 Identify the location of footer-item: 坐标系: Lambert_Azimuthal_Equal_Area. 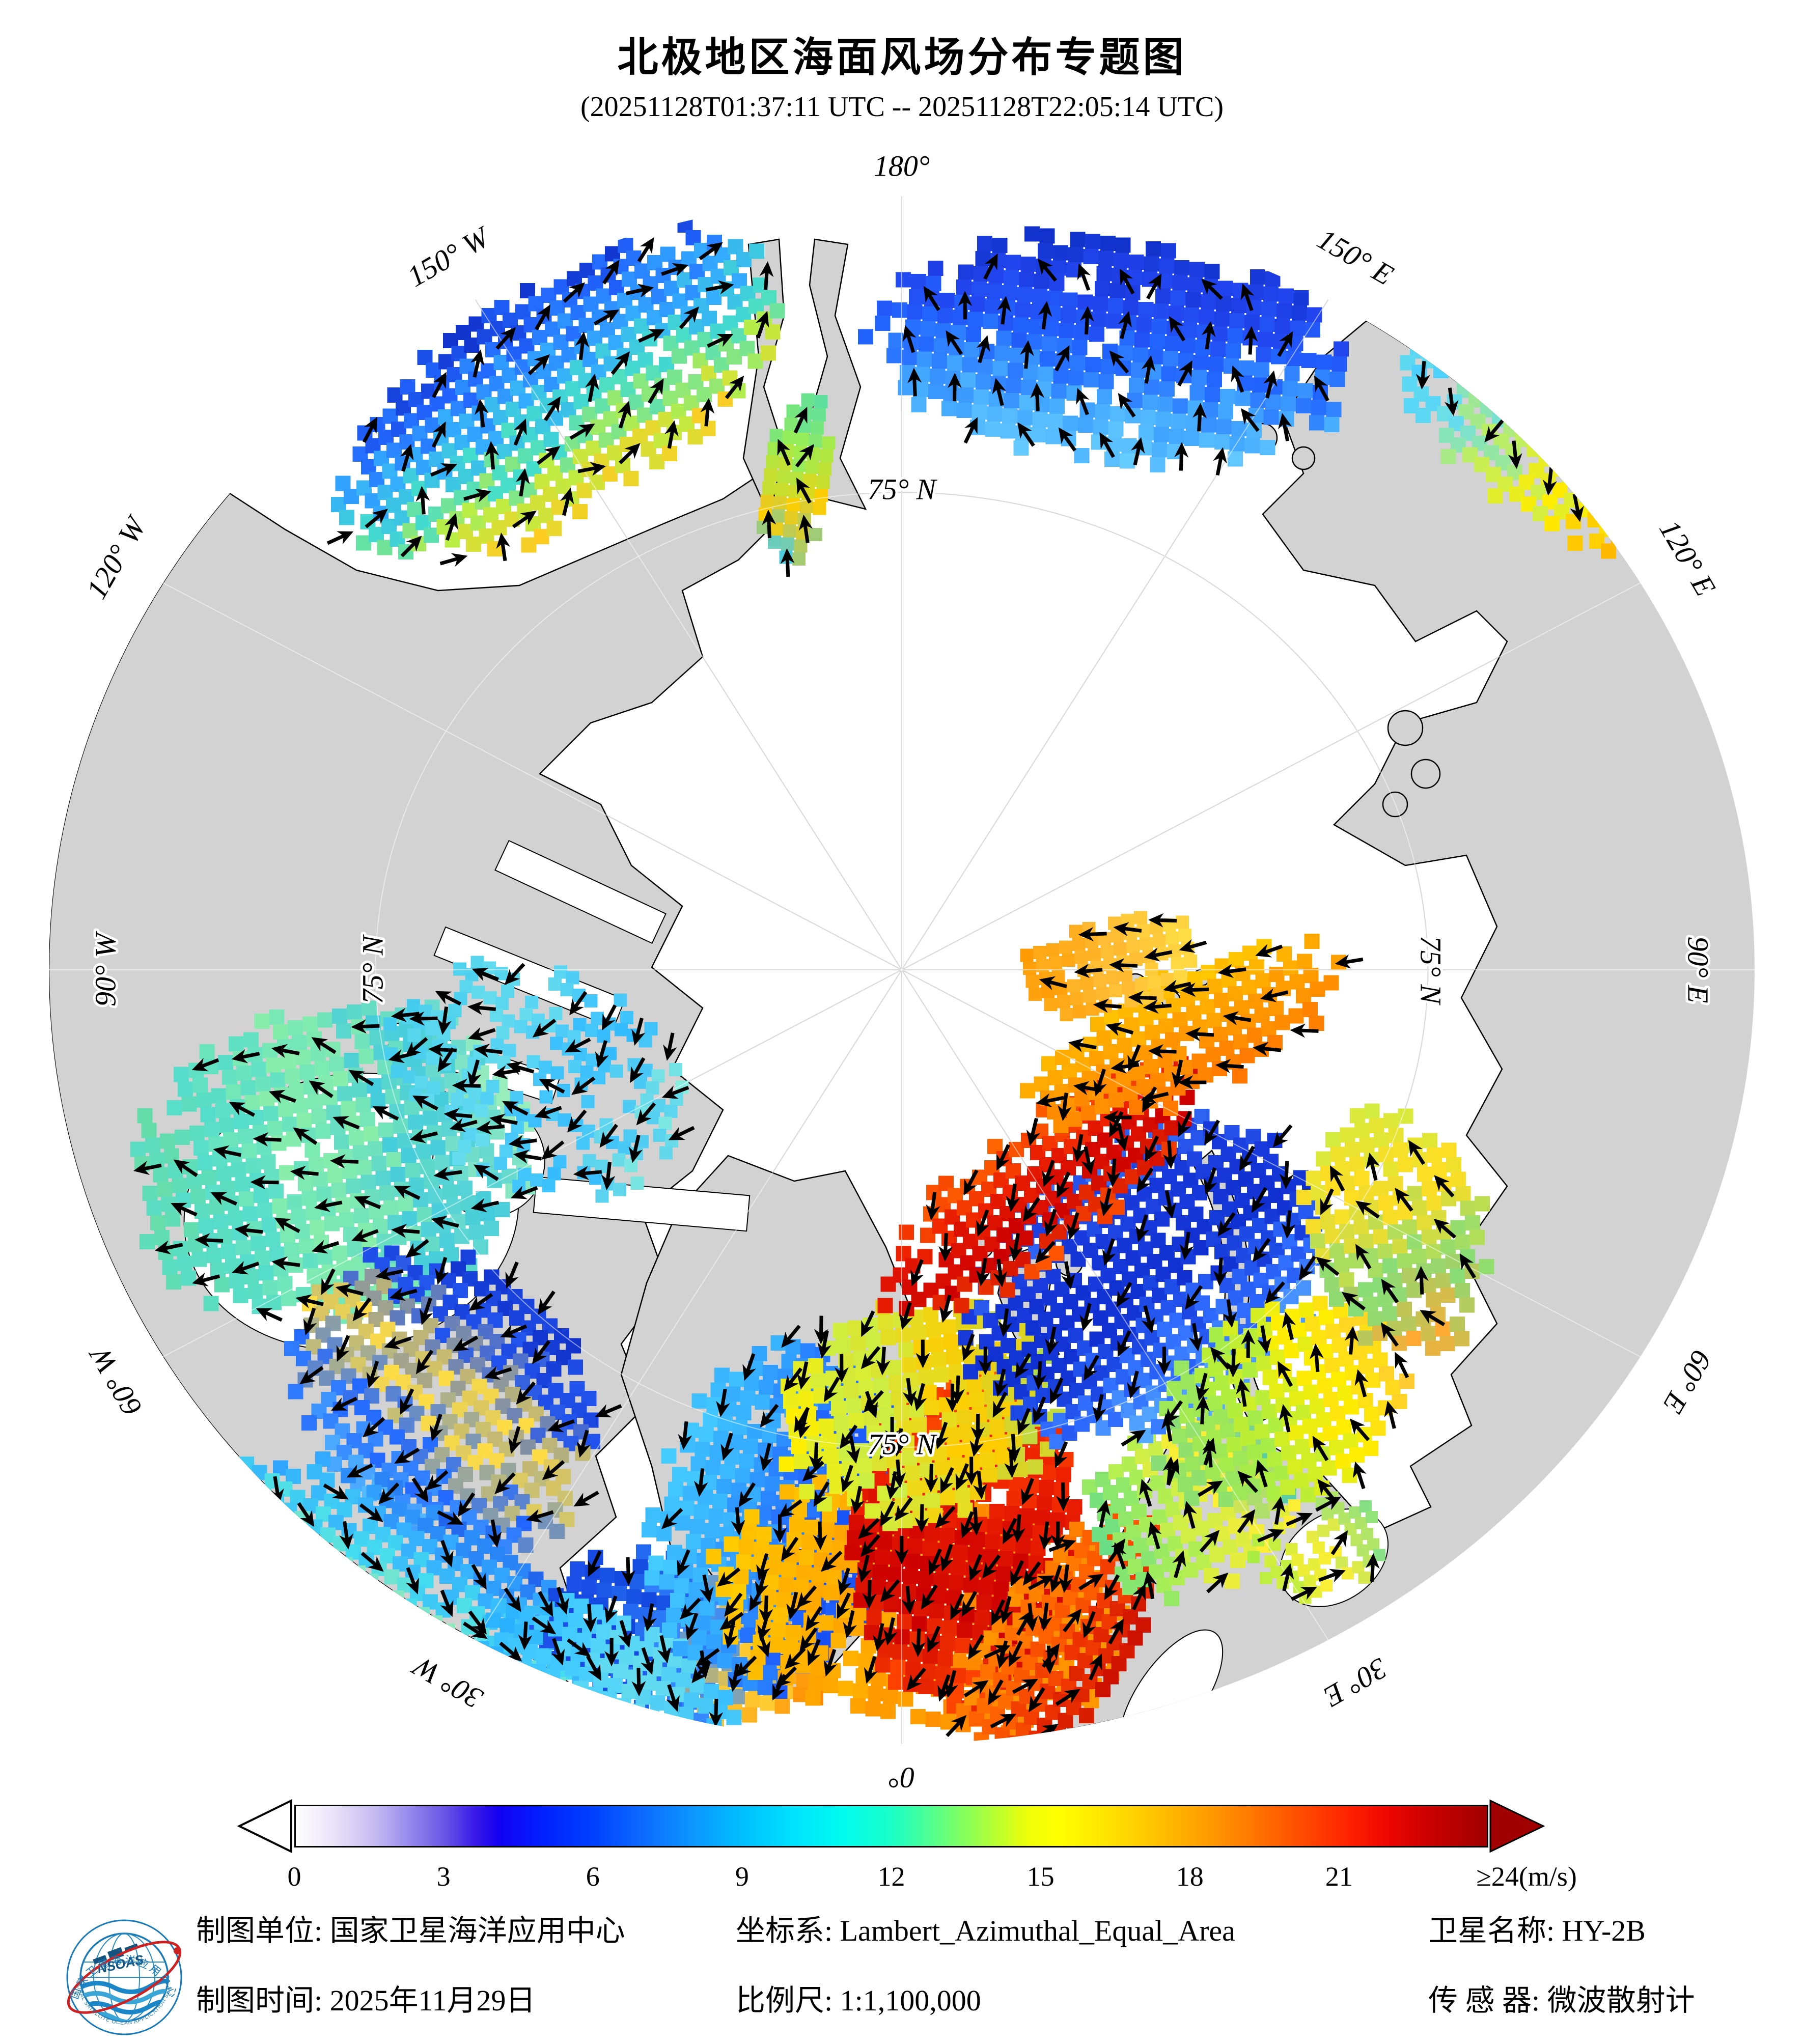
(985, 1930).